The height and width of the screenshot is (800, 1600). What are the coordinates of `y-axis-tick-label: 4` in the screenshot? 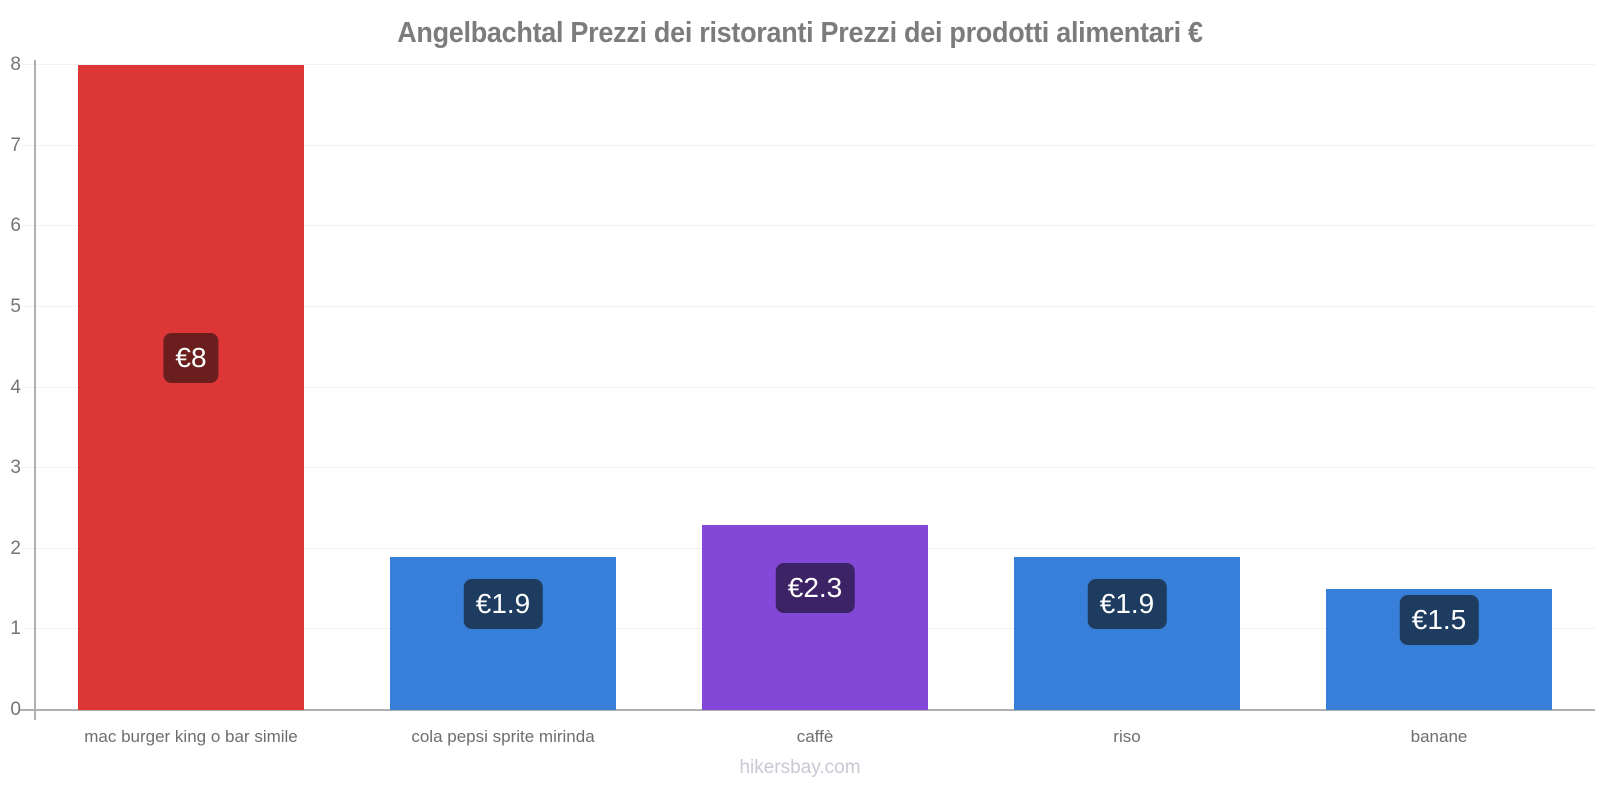 It's located at (15, 387).